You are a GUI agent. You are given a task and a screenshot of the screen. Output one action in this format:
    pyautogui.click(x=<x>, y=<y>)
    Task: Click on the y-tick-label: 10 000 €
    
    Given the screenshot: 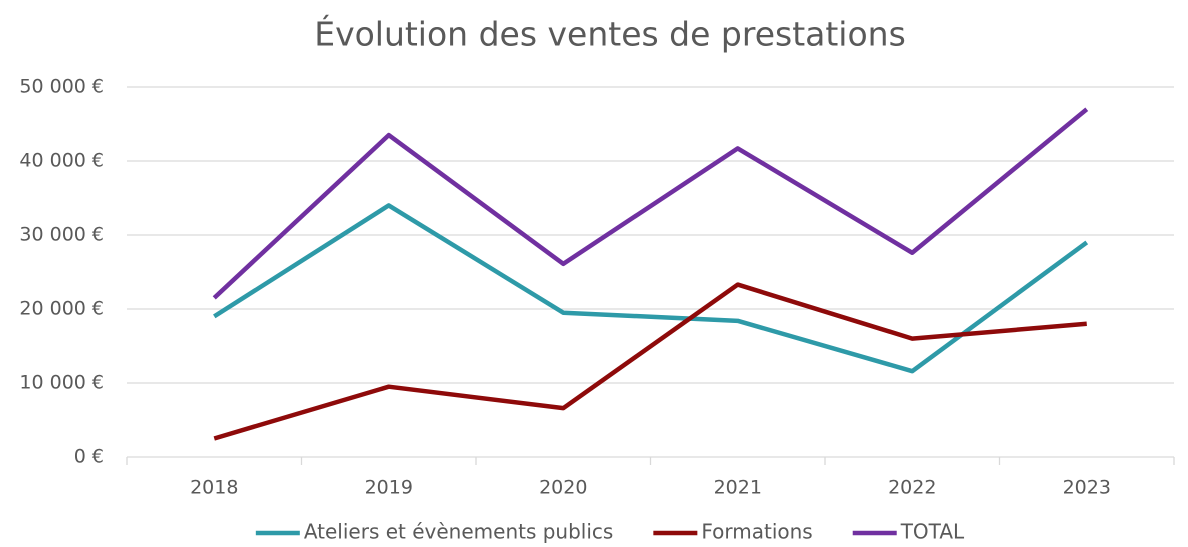 What is the action you would take?
    pyautogui.click(x=61, y=383)
    